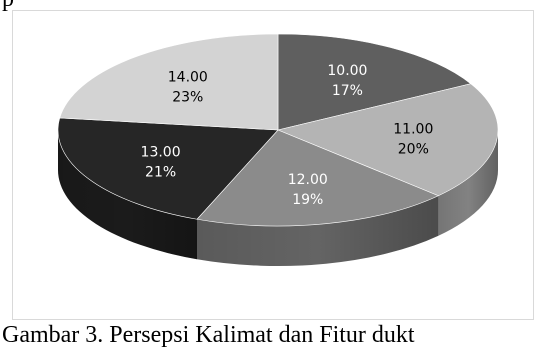 This screenshot has height=354, width=548. Describe the element at coordinates (308, 180) in the screenshot. I see `slice-category-label: 12.00` at that location.